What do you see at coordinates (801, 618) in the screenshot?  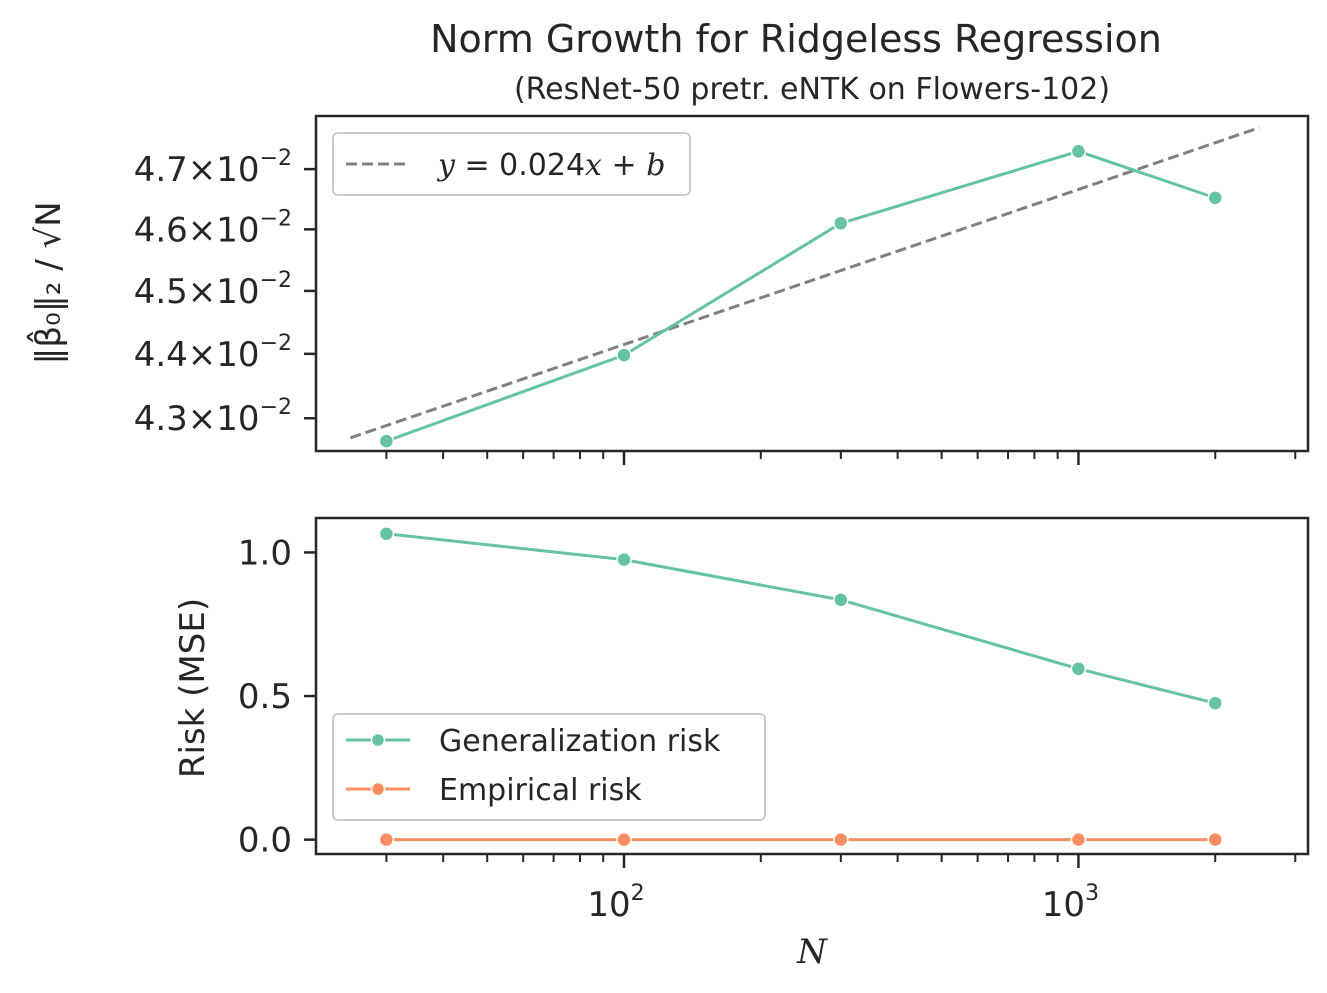 I see `gen-risk-line` at bounding box center [801, 618].